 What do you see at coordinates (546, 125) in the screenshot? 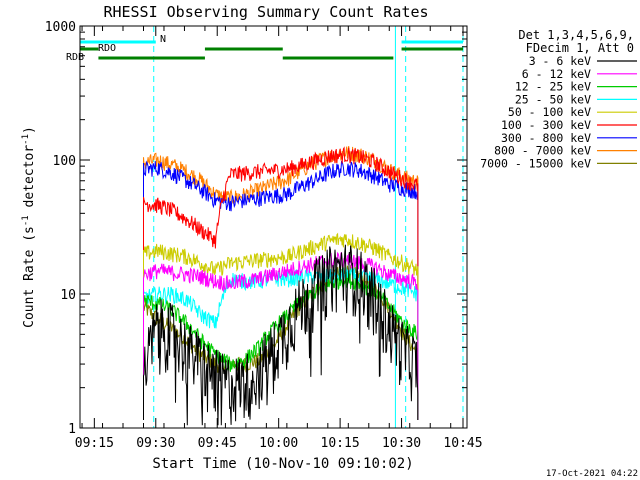
I see `legend-label: 100 - 300 keV` at bounding box center [546, 125].